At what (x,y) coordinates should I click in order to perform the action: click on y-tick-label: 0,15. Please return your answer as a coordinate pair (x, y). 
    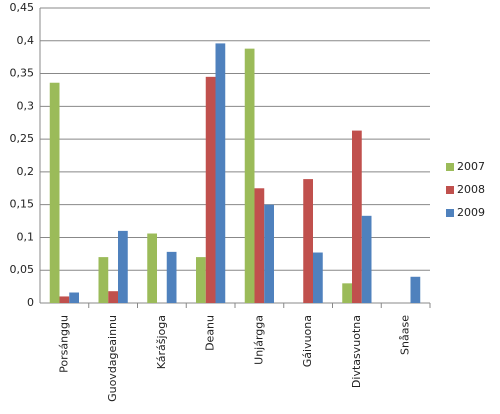
    Looking at the image, I should click on (22, 204).